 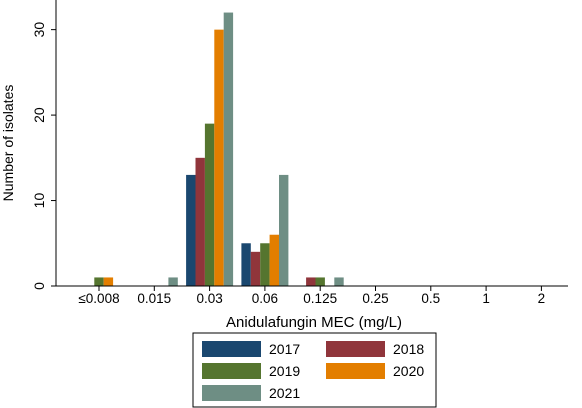 I want to click on x-axis-ticks: ≤0.008 0.015 0.03 0.06 0.125 0.25 0.5 1 2, so click(x=311, y=296).